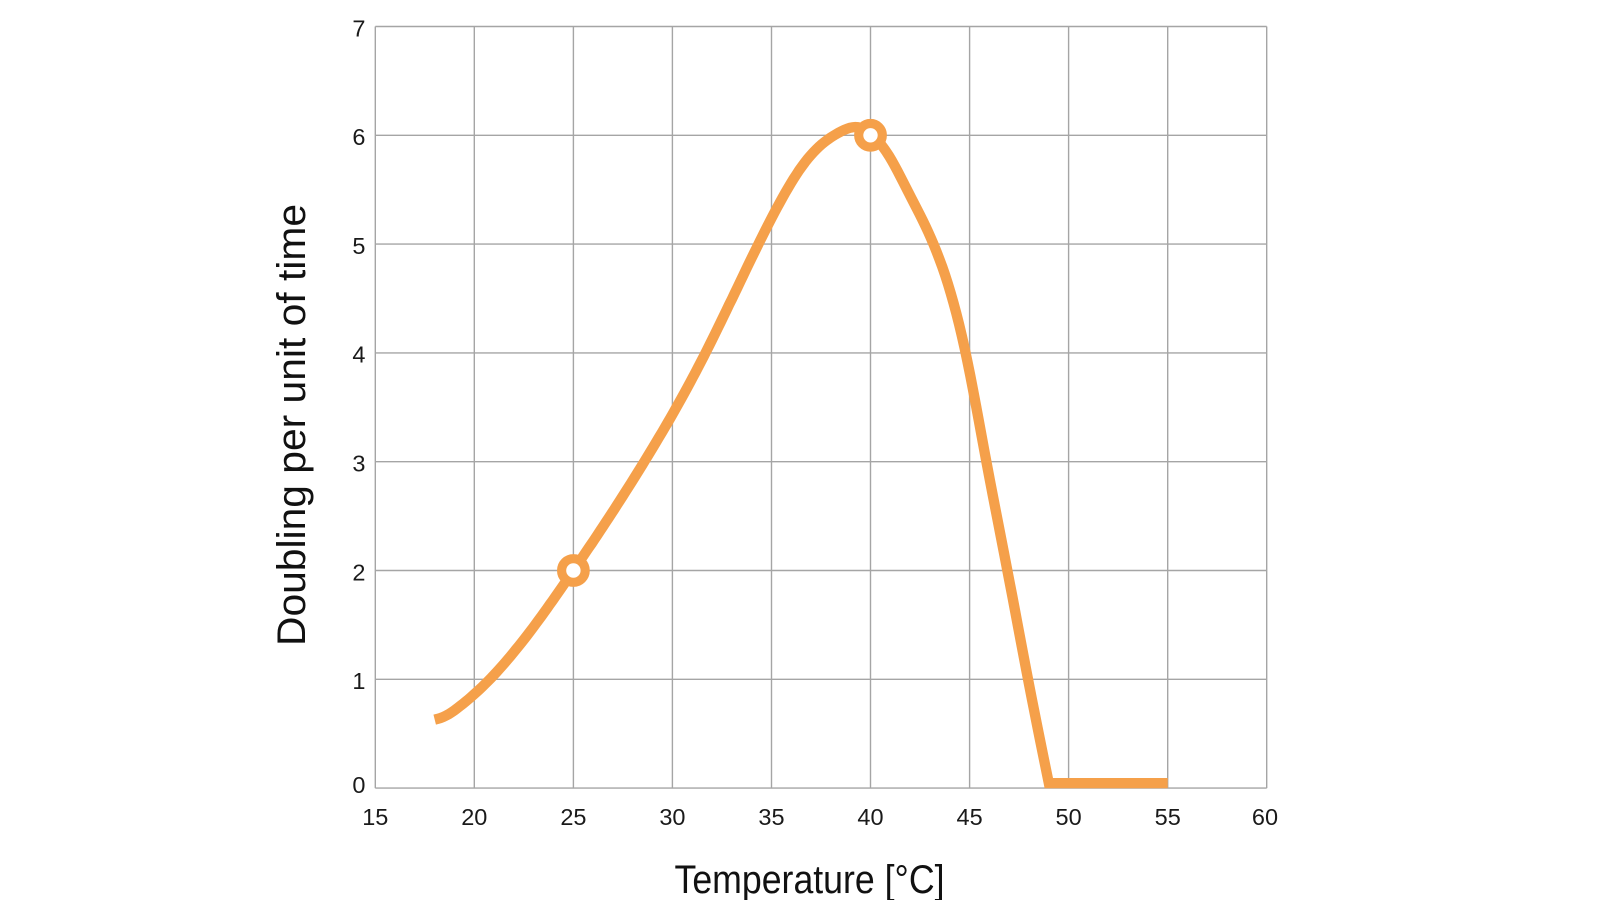 Image resolution: width=1600 pixels, height=900 pixels. What do you see at coordinates (474, 817) in the screenshot?
I see `svg-text: 20` at bounding box center [474, 817].